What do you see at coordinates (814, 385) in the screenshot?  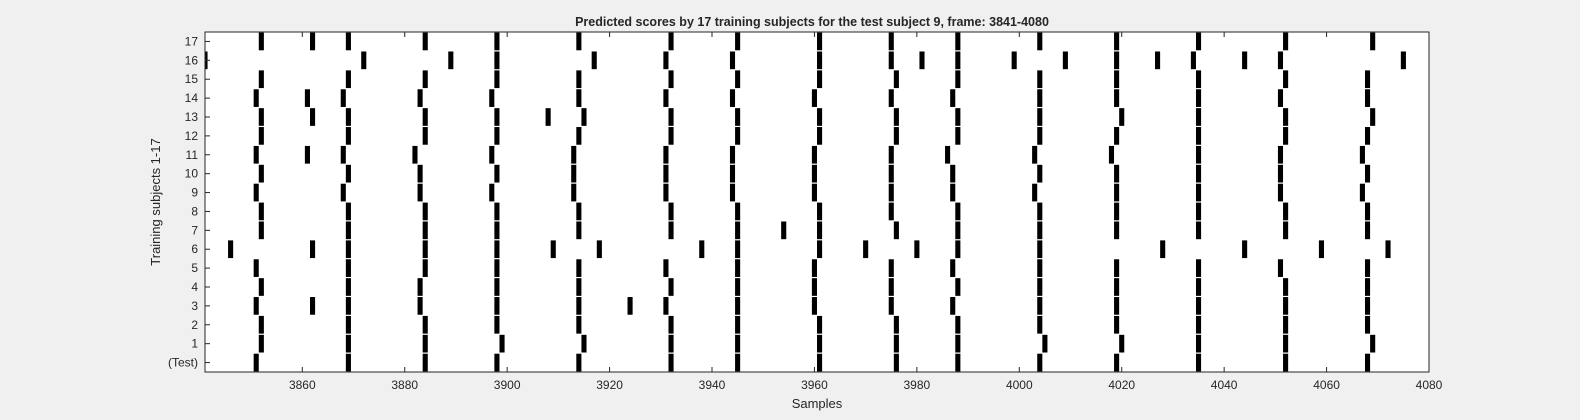 I see `x-tick-label: 3960` at bounding box center [814, 385].